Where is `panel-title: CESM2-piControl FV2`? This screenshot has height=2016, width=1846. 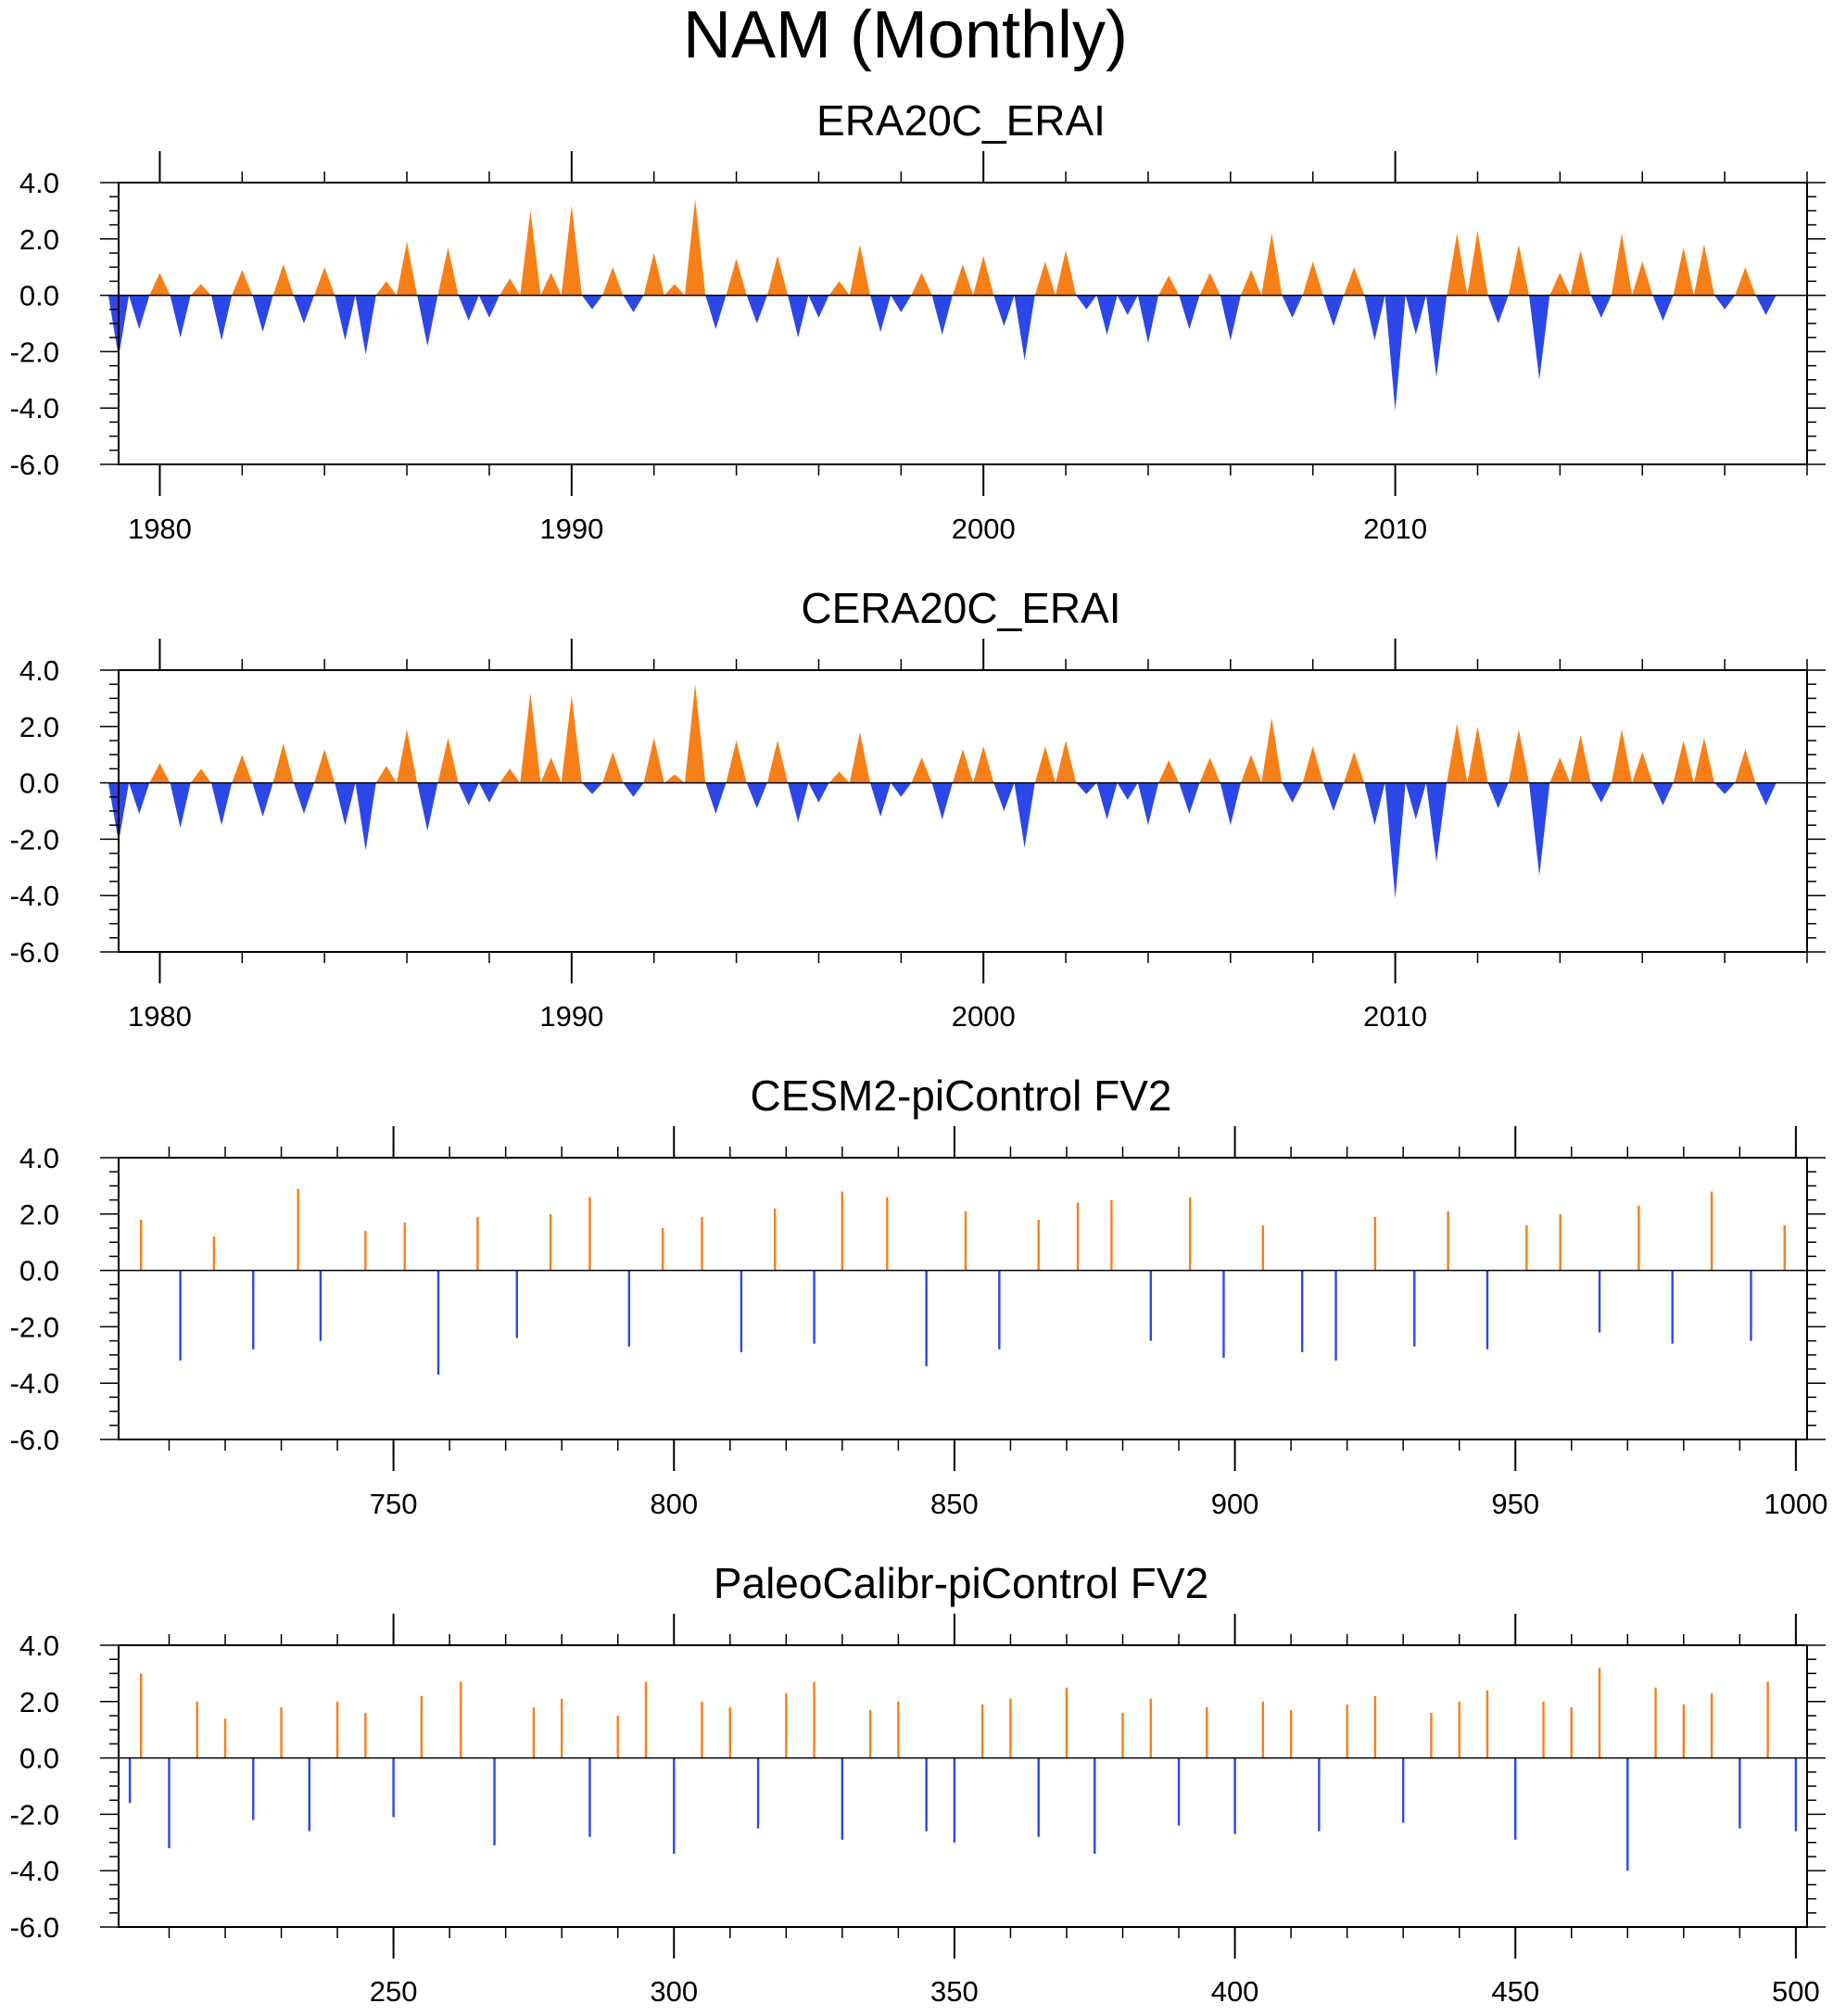 panel-title: CESM2-piControl FV2 is located at coordinates (960, 1096).